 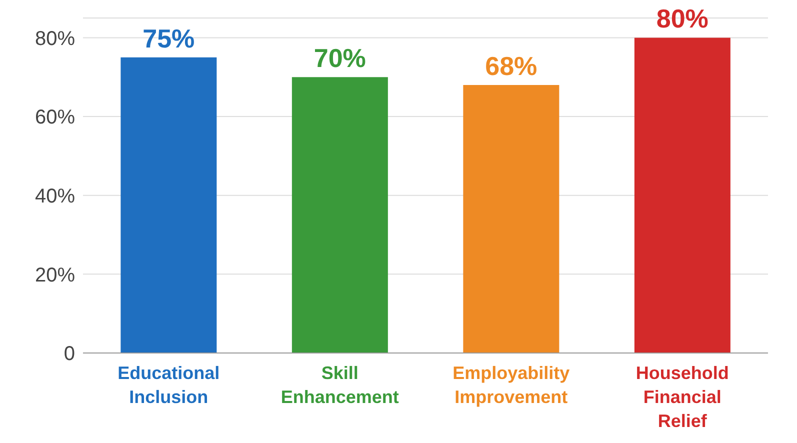 What do you see at coordinates (339, 385) in the screenshot?
I see `x-tick-label: Skill Enhancement` at bounding box center [339, 385].